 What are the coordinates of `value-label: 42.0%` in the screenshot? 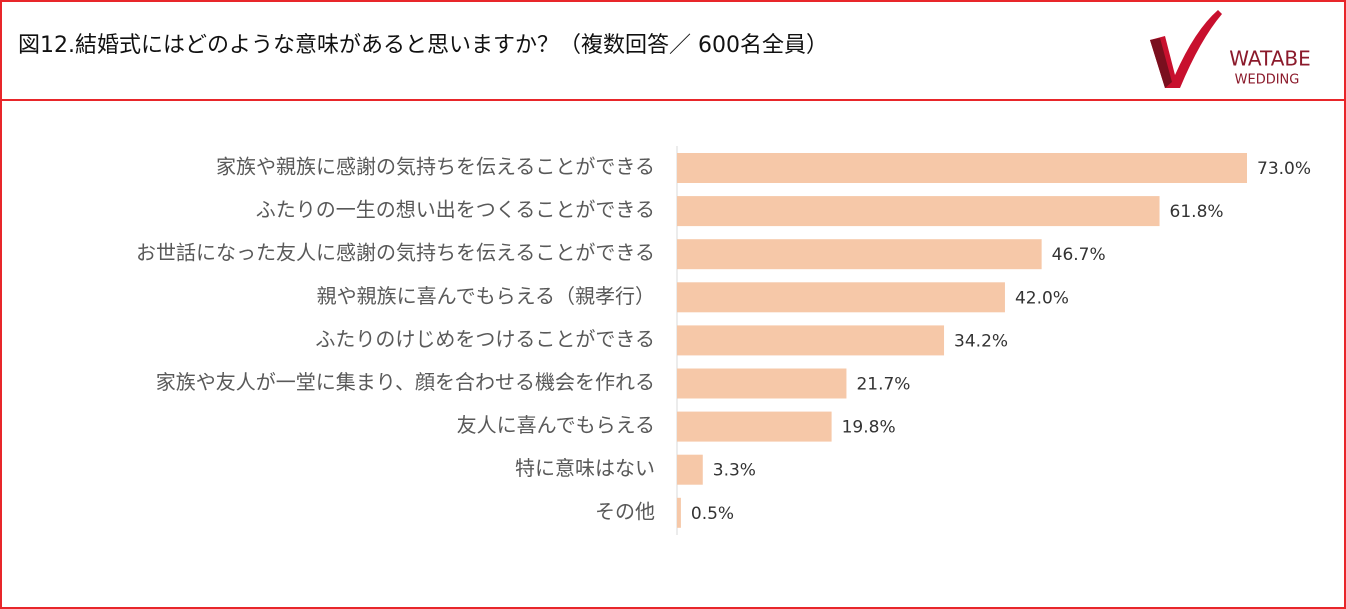 It's located at (1042, 298).